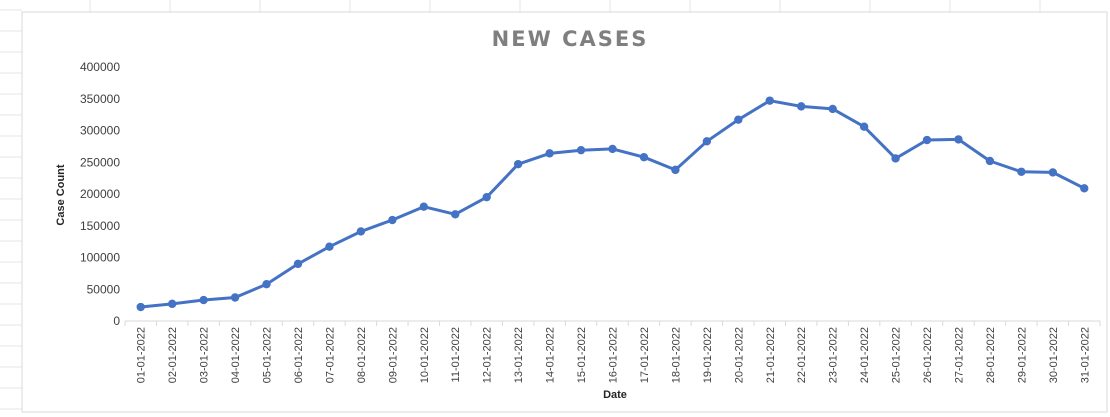 The height and width of the screenshot is (417, 1110). Describe the element at coordinates (551, 355) in the screenshot. I see `x-tick-label: 14-01-2022` at that location.